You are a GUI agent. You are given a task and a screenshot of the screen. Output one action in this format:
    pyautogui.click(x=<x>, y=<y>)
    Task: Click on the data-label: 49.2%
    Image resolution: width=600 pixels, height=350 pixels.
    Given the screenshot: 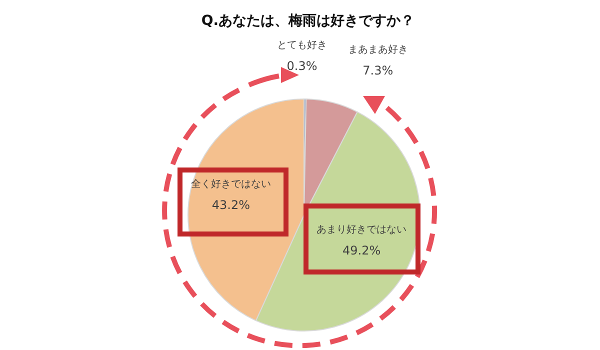 What is the action you would take?
    pyautogui.click(x=361, y=250)
    